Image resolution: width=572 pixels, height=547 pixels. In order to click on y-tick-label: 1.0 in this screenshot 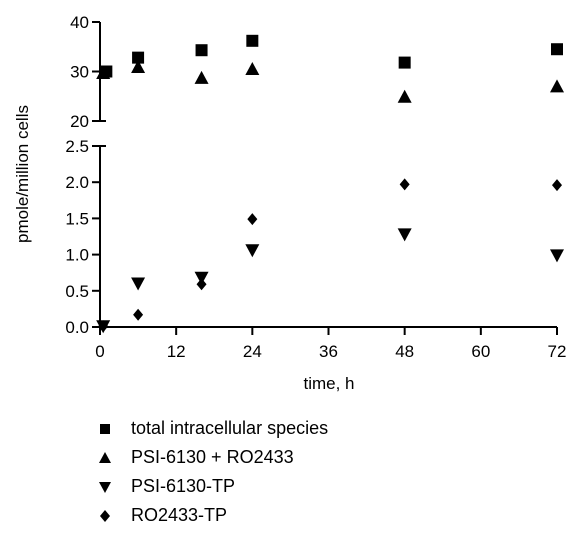, I will do `click(77, 255)`.